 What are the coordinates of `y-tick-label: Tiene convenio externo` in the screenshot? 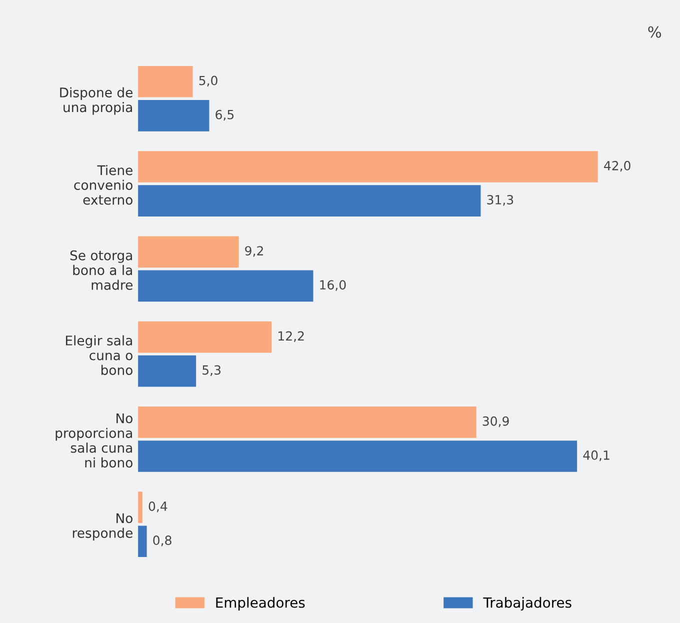 It's located at (103, 185).